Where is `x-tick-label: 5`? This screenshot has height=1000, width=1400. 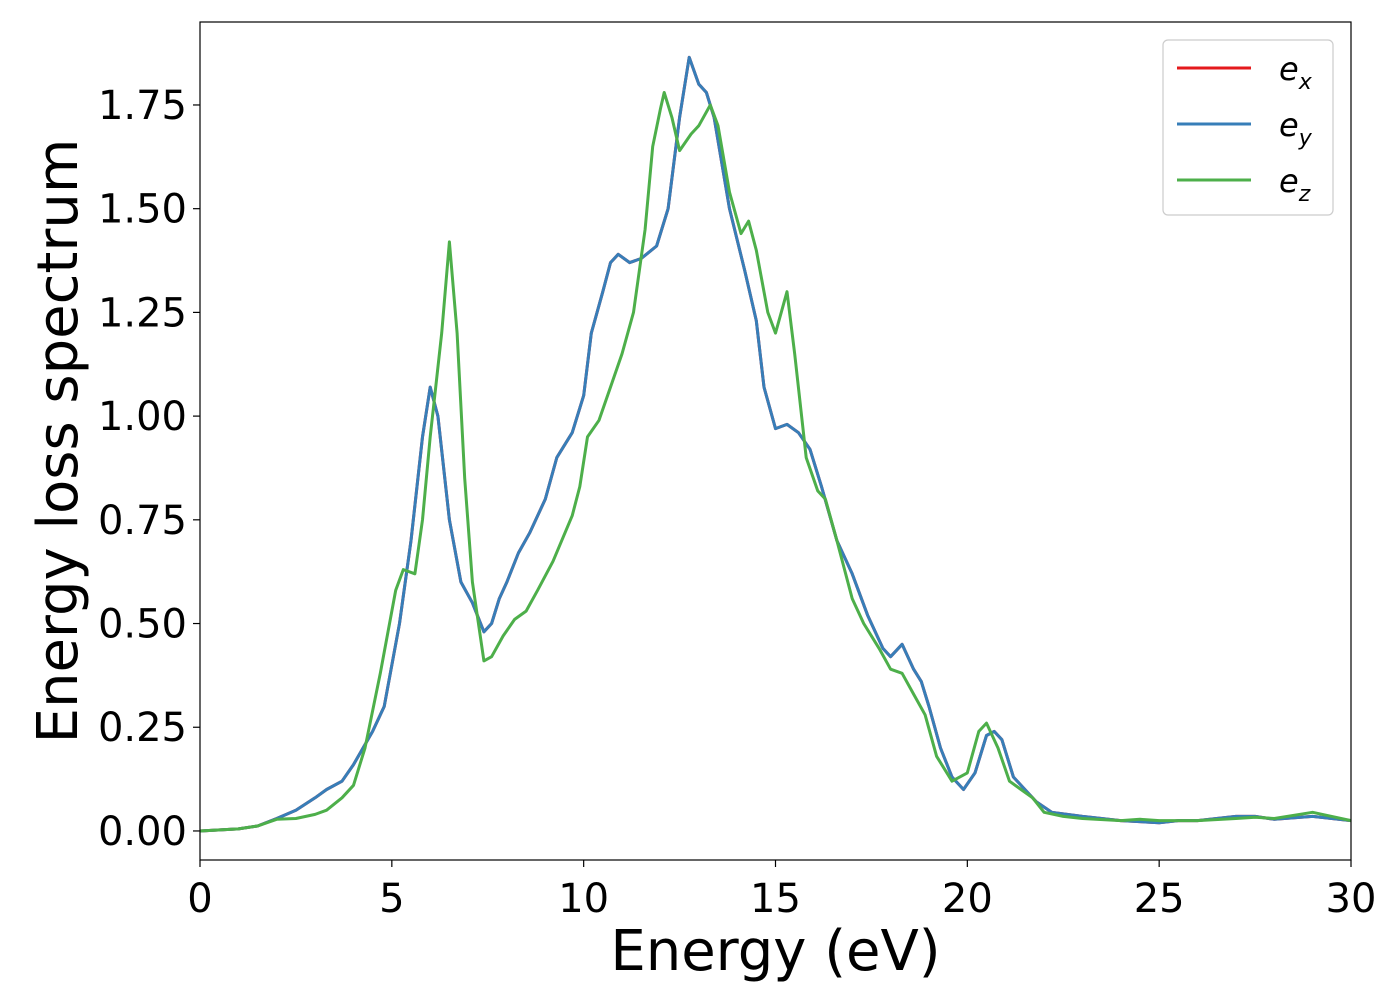
x-tick-label: 5 is located at coordinates (391, 899).